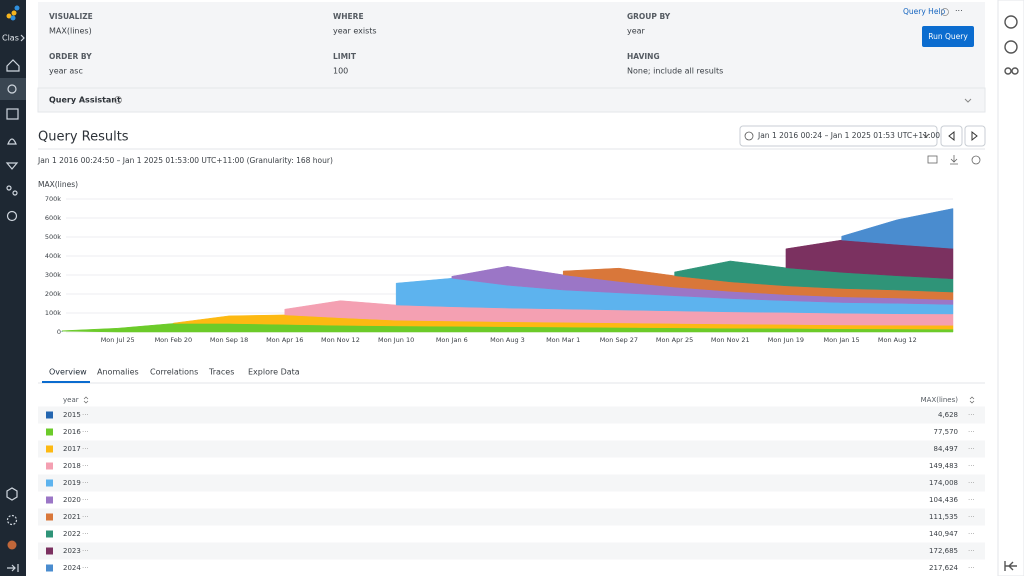 Image resolution: width=1024 pixels, height=580 pixels. Describe the element at coordinates (975, 136) in the screenshot. I see `range-forward` at that location.